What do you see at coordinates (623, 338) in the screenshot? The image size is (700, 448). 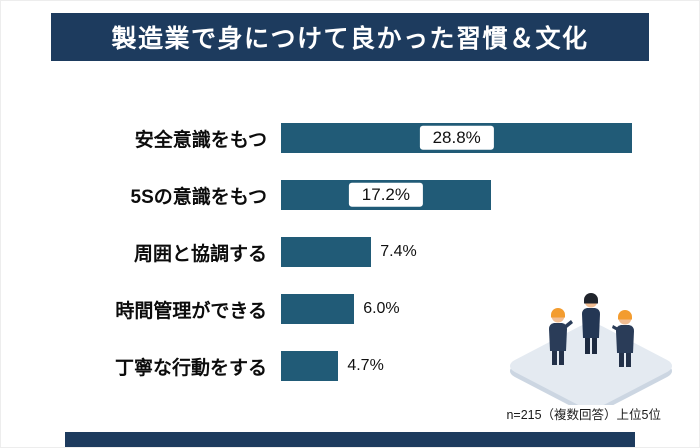 I see `worker-right` at bounding box center [623, 338].